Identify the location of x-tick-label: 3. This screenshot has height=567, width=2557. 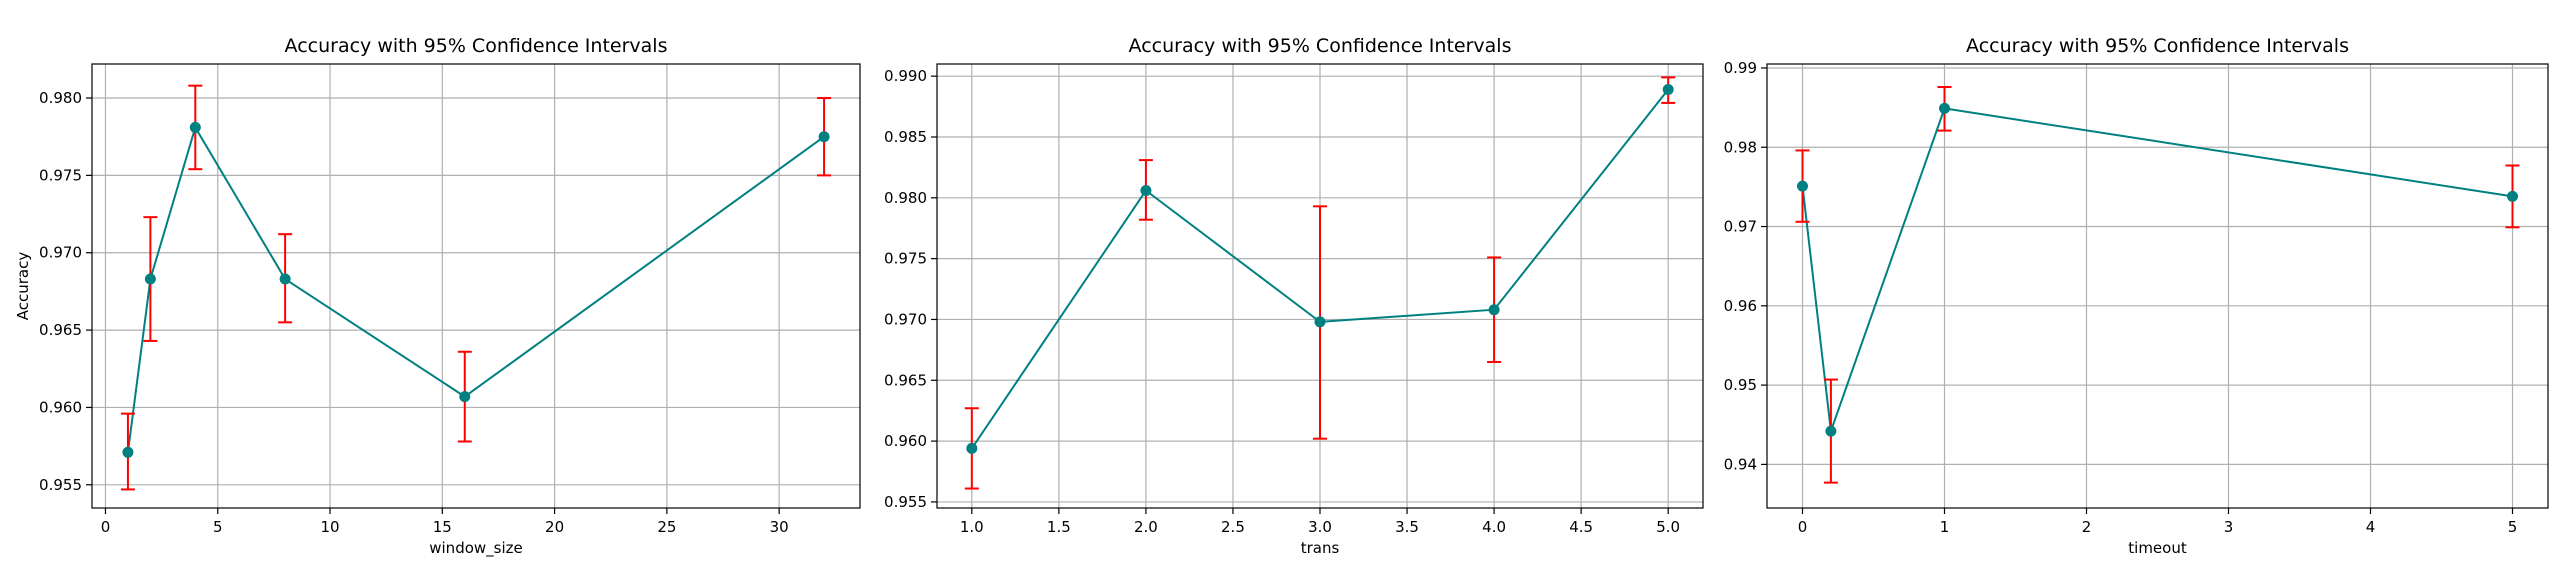
(2229, 527).